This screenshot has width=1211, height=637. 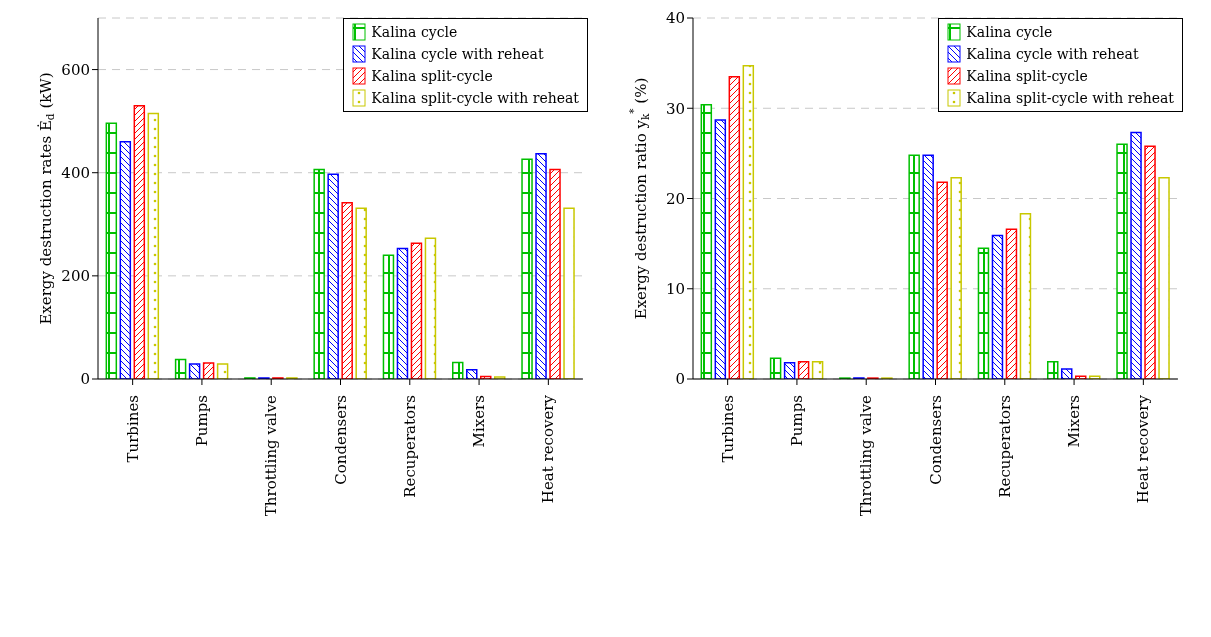 I want to click on y-tick-label: 200, so click(x=75, y=276).